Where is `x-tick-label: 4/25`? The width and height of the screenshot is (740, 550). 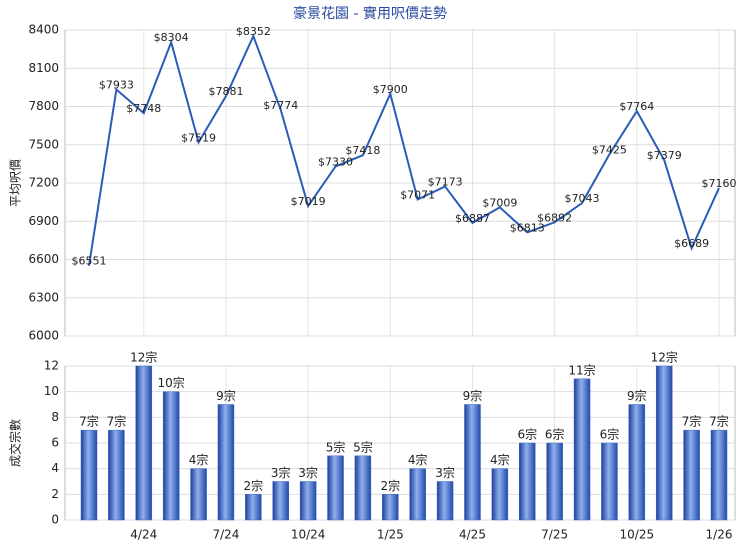 x-tick-label: 4/25 is located at coordinates (472, 535).